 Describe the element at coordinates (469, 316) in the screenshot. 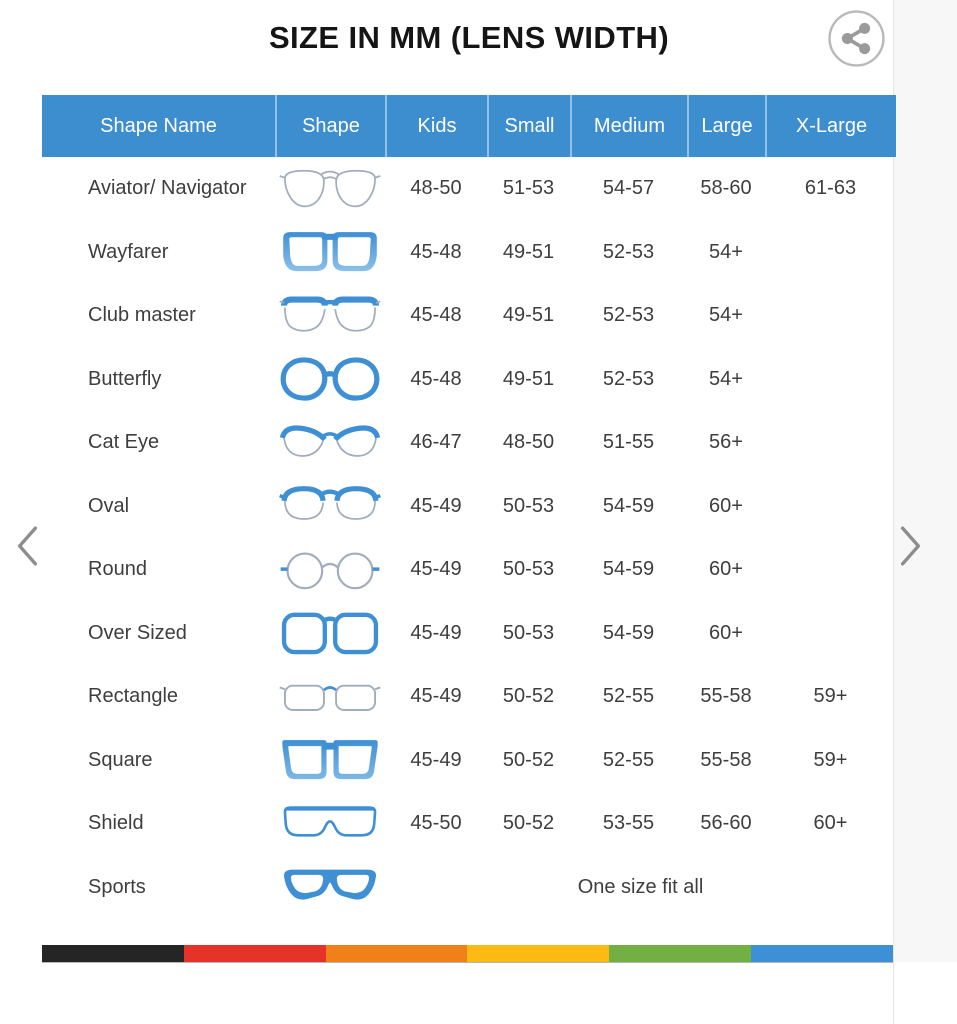

I see `table-row: Club master 45-48 49-51 52-53 54+` at that location.